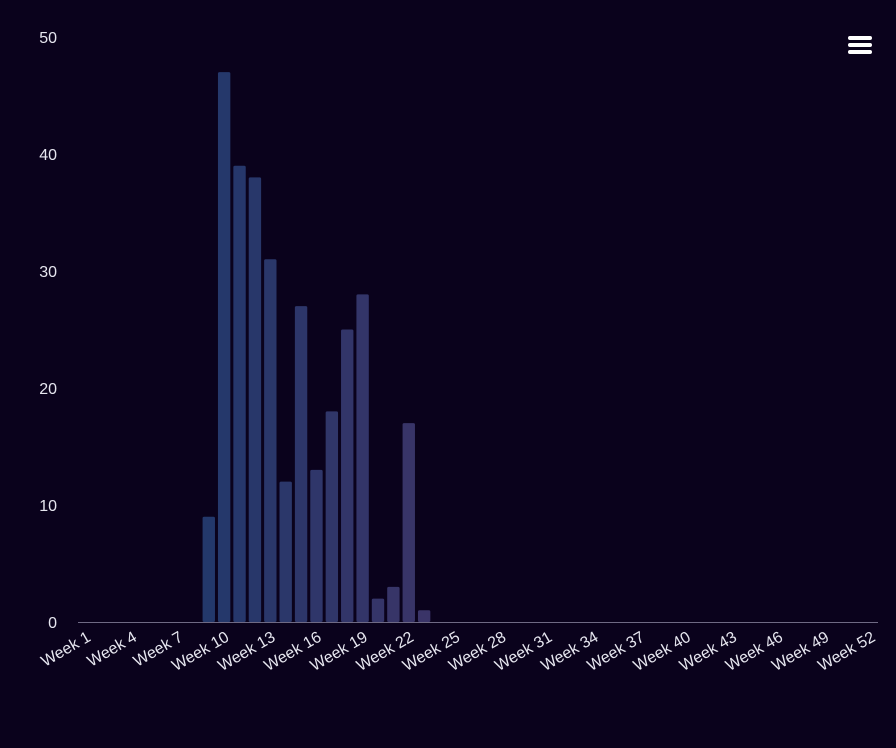  Describe the element at coordinates (48, 331) in the screenshot. I see `y-axis-ticks: 0 10 20 30 40 50` at that location.